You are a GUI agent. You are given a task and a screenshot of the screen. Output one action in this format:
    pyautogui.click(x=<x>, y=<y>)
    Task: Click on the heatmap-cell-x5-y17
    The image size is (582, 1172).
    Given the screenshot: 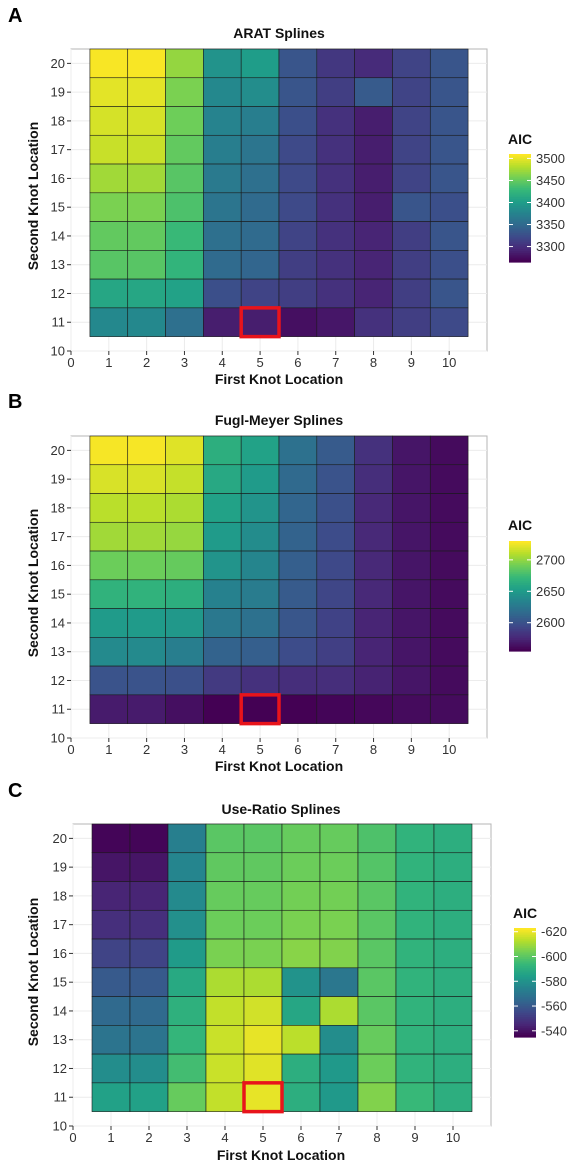 What is the action you would take?
    pyautogui.click(x=263, y=924)
    